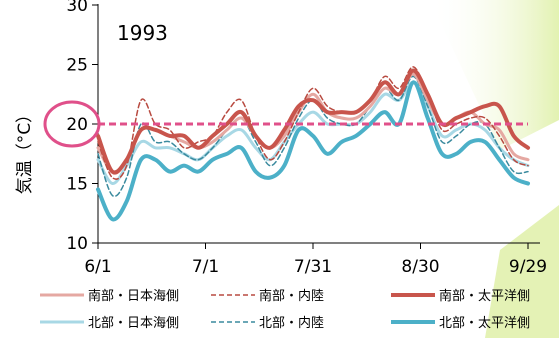 This screenshot has width=559, height=338. What do you see at coordinates (291, 296) in the screenshot?
I see `legend-label: 南部・内陸` at bounding box center [291, 296].